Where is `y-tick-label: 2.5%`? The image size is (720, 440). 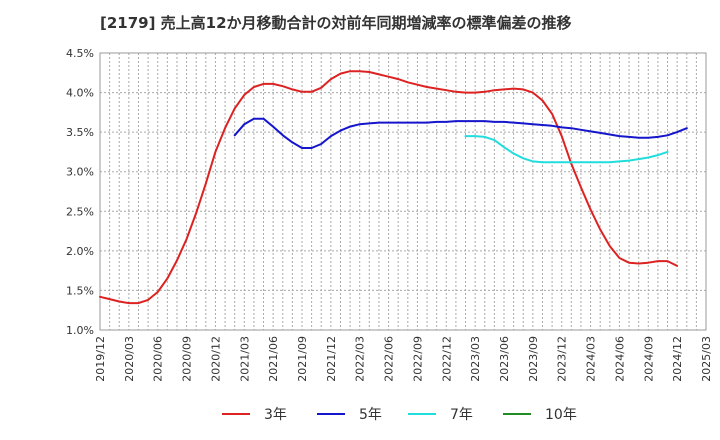
y-tick-label: 2.5% is located at coordinates (80, 211).